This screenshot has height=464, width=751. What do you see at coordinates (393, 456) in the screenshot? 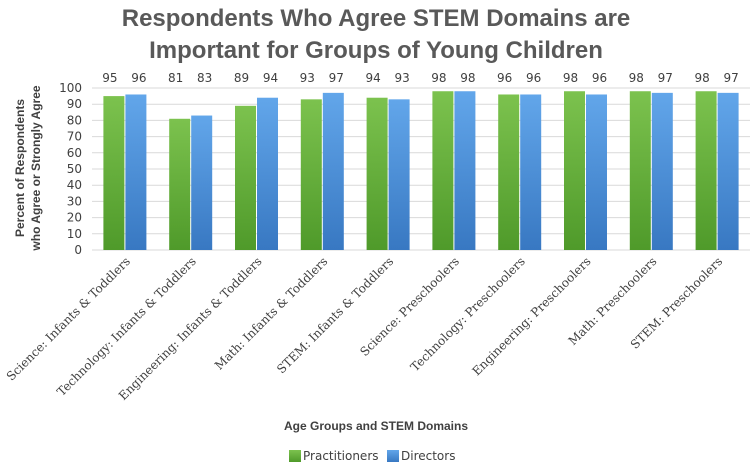
I see `legend-swatch-directors` at bounding box center [393, 456].